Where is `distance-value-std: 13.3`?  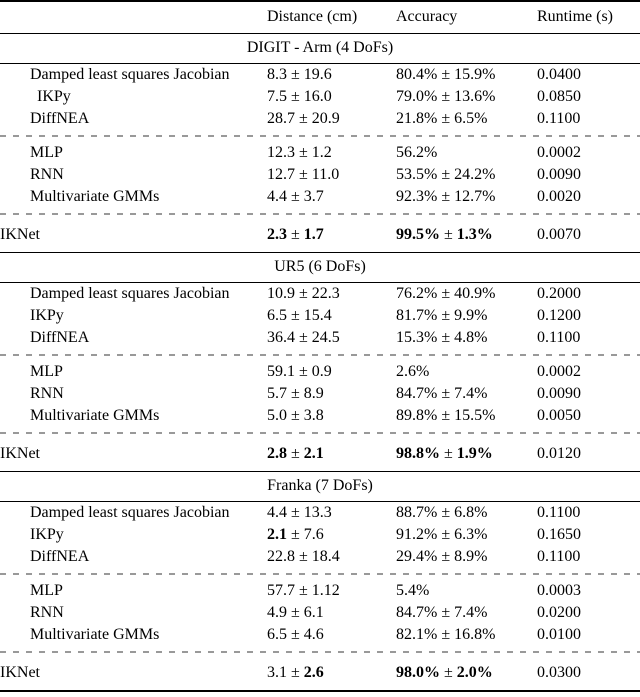 distance-value-std: 13.3 is located at coordinates (317, 512).